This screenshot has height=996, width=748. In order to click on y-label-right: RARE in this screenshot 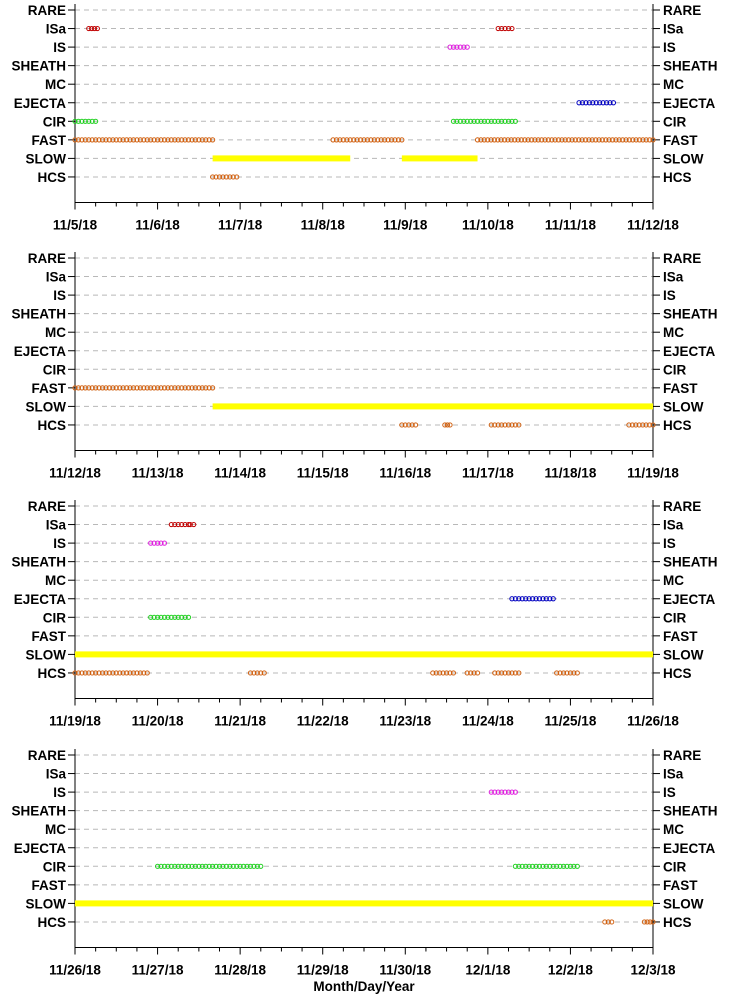, I will do `click(682, 755)`.